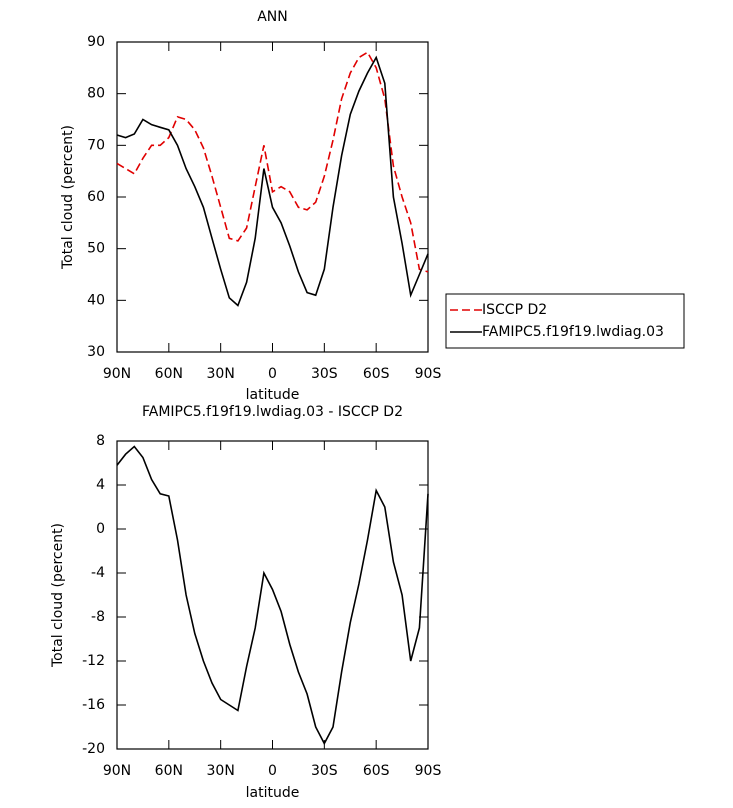  I want to click on y-tick-label: 4, so click(100, 485).